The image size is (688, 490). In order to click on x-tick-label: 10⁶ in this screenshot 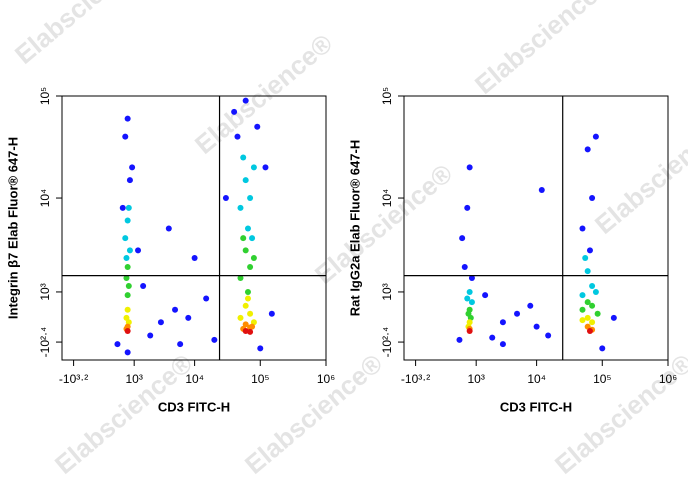, I will do `click(326, 379)`.